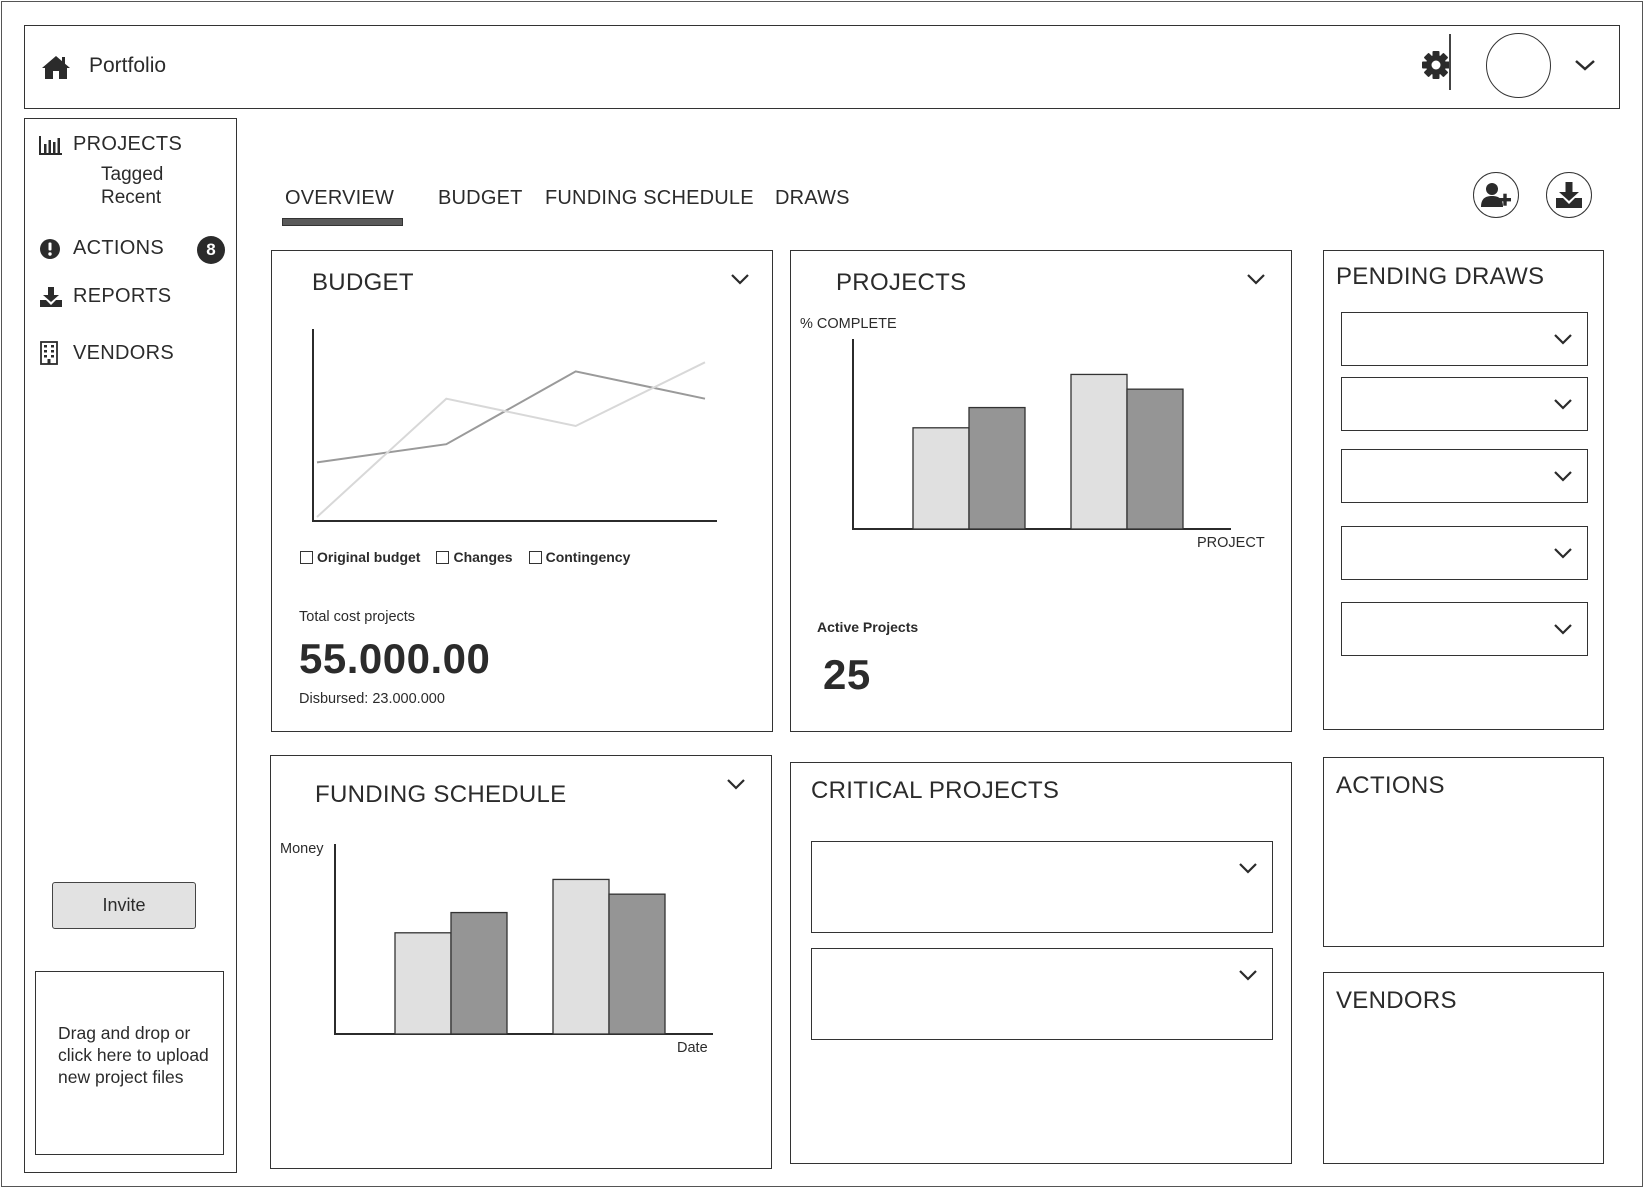  I want to click on x-axis-label: Date, so click(692, 1048).